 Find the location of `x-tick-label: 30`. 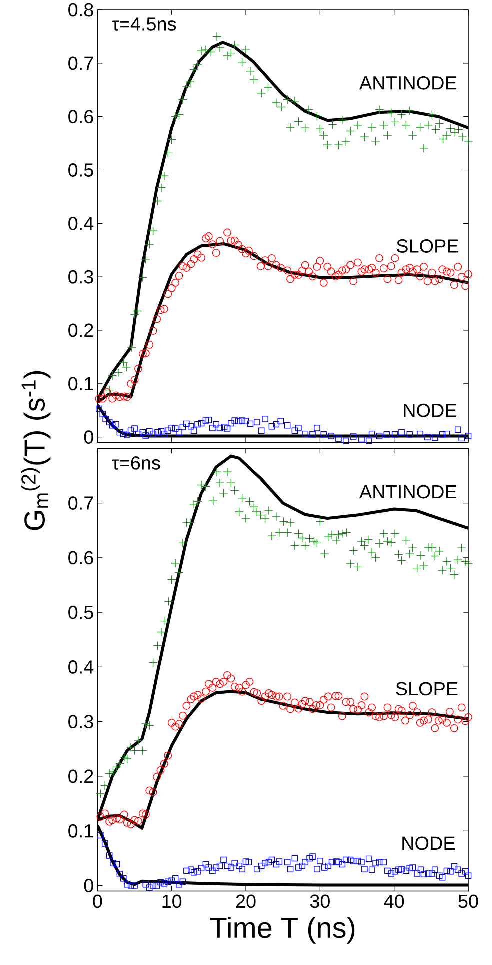

x-tick-label: 30 is located at coordinates (320, 901).